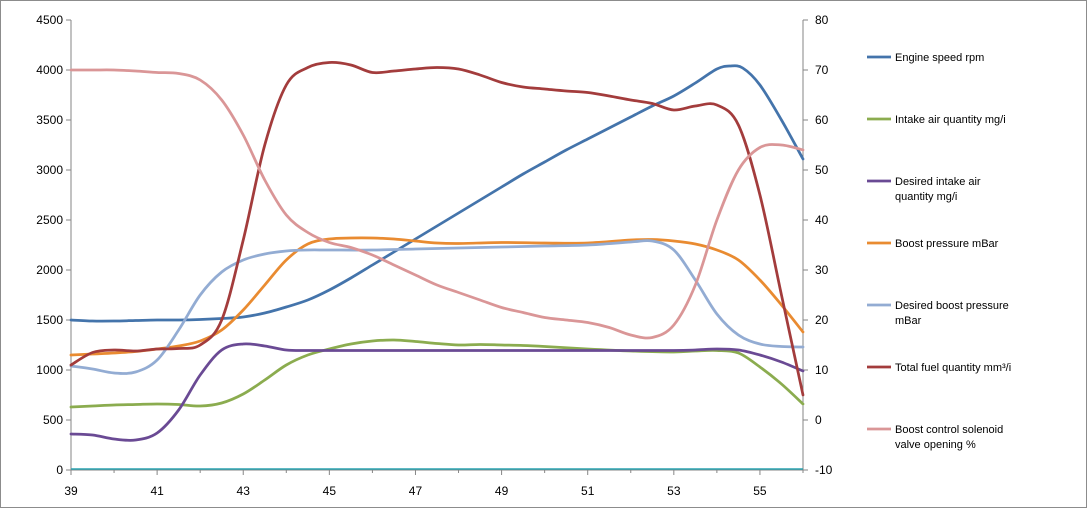  What do you see at coordinates (939, 58) in the screenshot?
I see `legend-label: Engine speed rpm` at bounding box center [939, 58].